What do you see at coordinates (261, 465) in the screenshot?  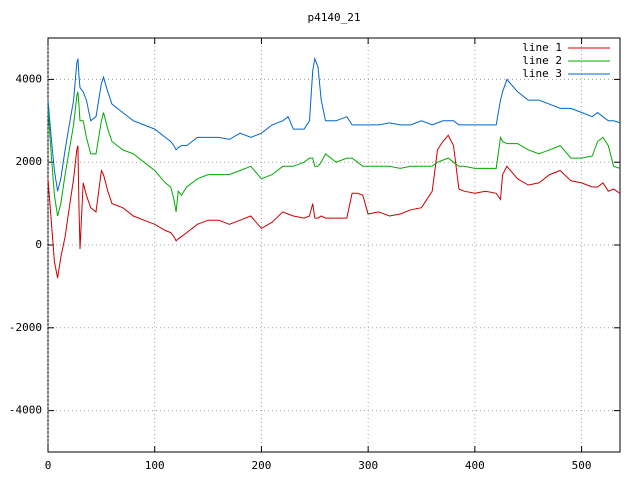 I see `x-tick-label: 200` at bounding box center [261, 465].